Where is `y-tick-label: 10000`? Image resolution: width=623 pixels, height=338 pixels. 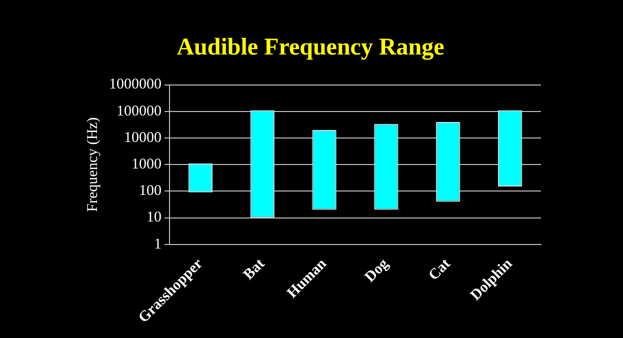
y-tick-label: 10000 is located at coordinates (143, 138).